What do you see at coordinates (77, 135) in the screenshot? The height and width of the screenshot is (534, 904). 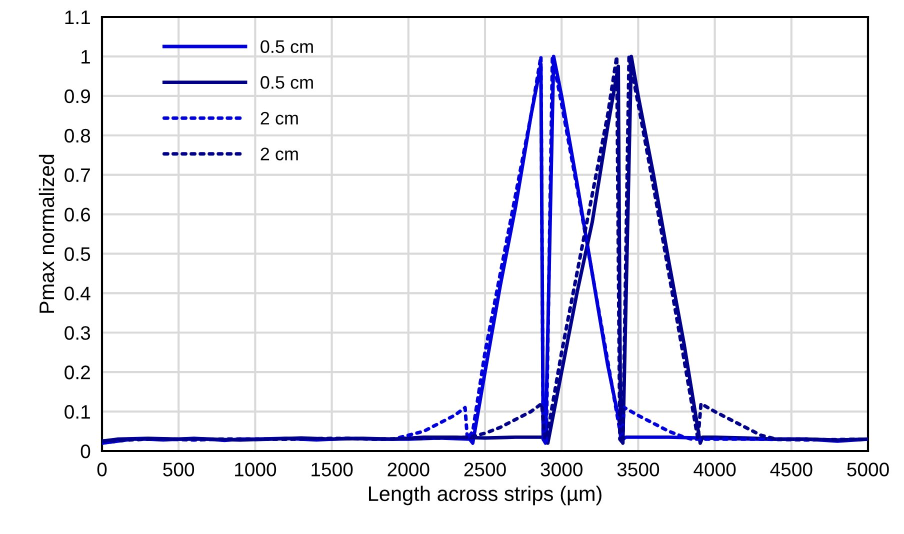 I see `y-tick-label: 0.8` at bounding box center [77, 135].